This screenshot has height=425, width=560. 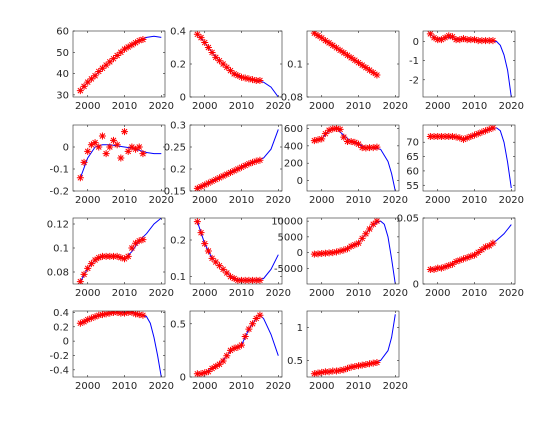 I want to click on y-tick-label: 400, so click(x=293, y=146).